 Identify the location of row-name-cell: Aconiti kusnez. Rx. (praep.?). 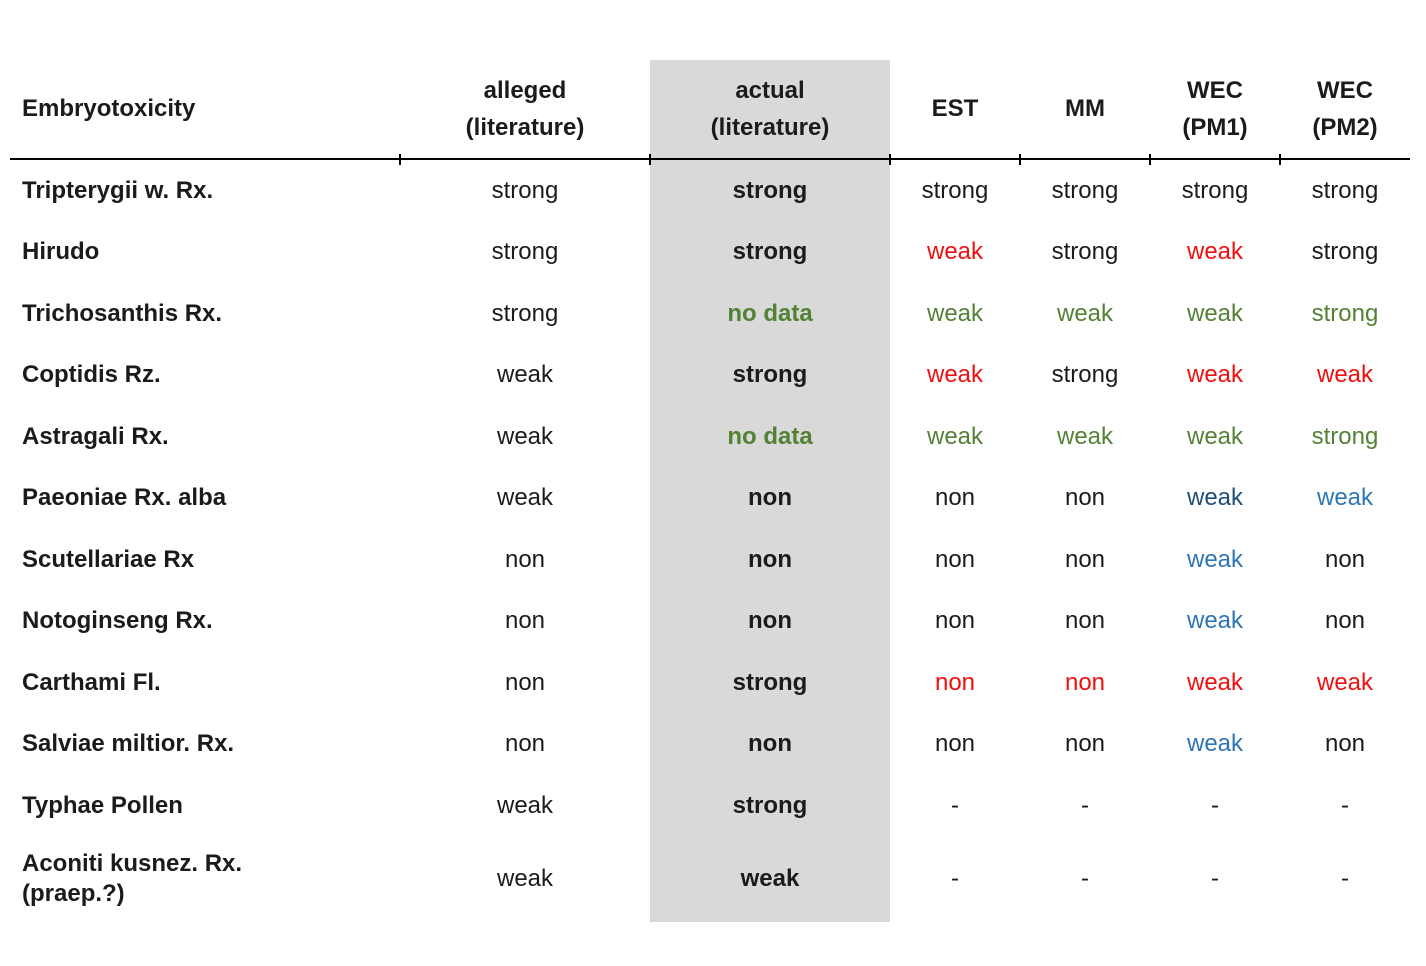
(205, 880).